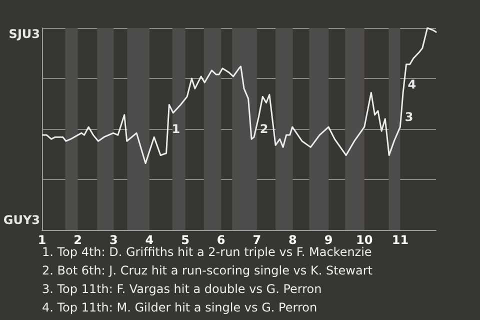 This screenshot has width=480, height=320. I want to click on text: 2. Bot 6th: J. Cruz hit a run-scoring single vs K. Stewart, so click(207, 271).